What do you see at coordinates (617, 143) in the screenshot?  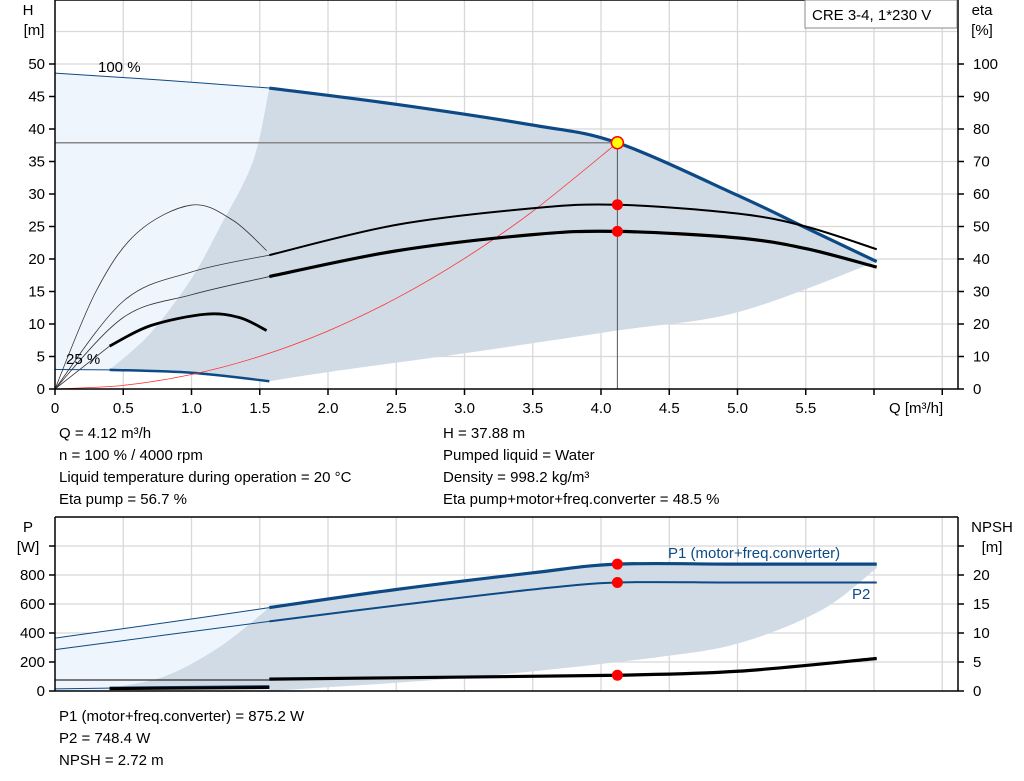 I see `duty-point` at bounding box center [617, 143].